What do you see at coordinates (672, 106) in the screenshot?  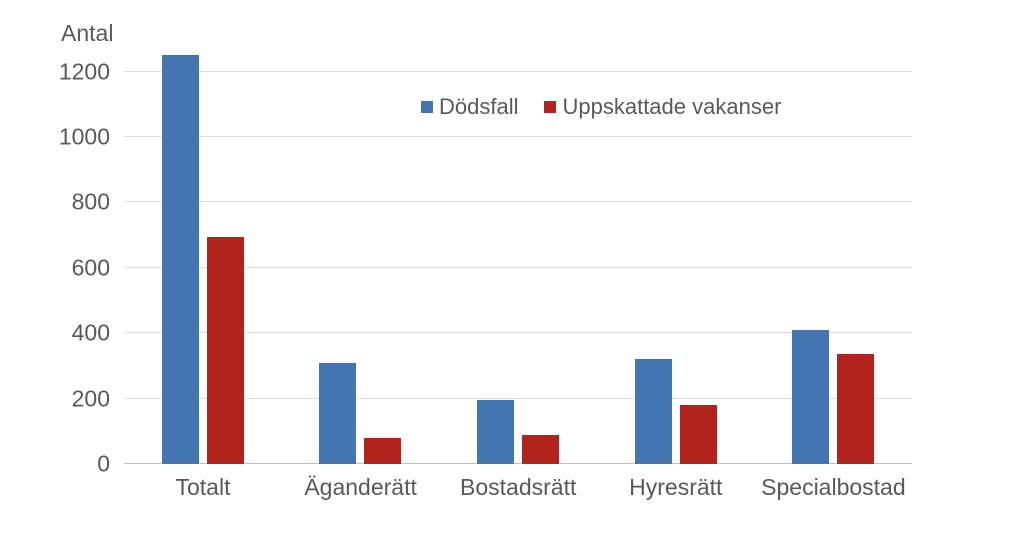 I see `legend-label: Uppskattade vakanser` at bounding box center [672, 106].